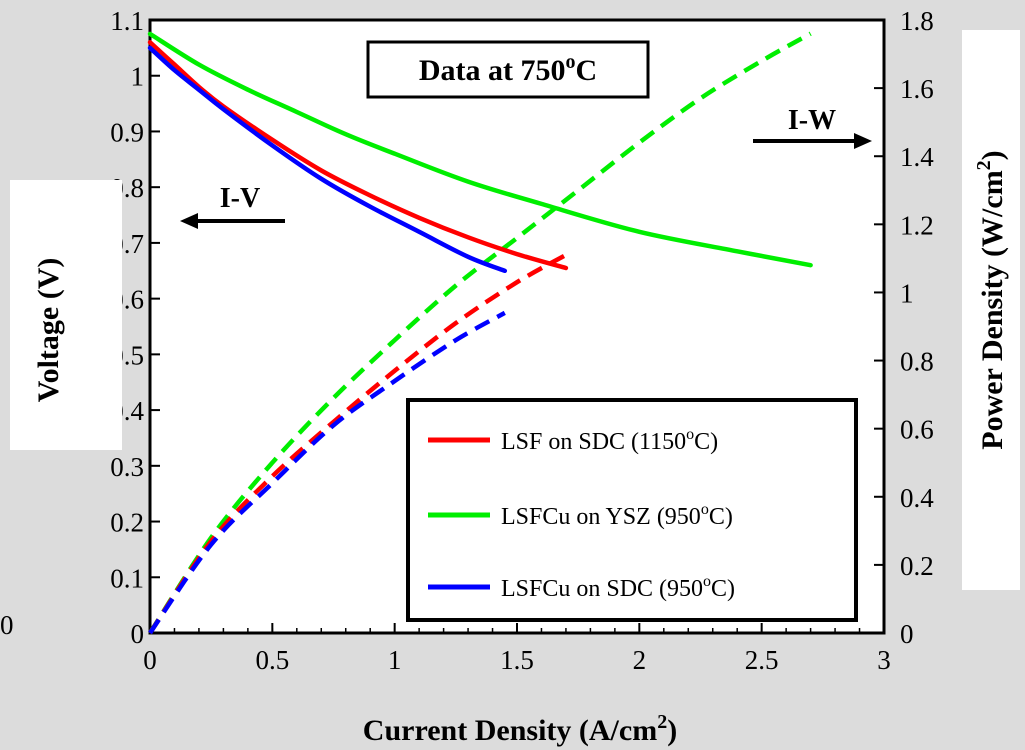 The image size is (1025, 750). What do you see at coordinates (7, 625) in the screenshot?
I see `stray-zero-label: 0` at bounding box center [7, 625].